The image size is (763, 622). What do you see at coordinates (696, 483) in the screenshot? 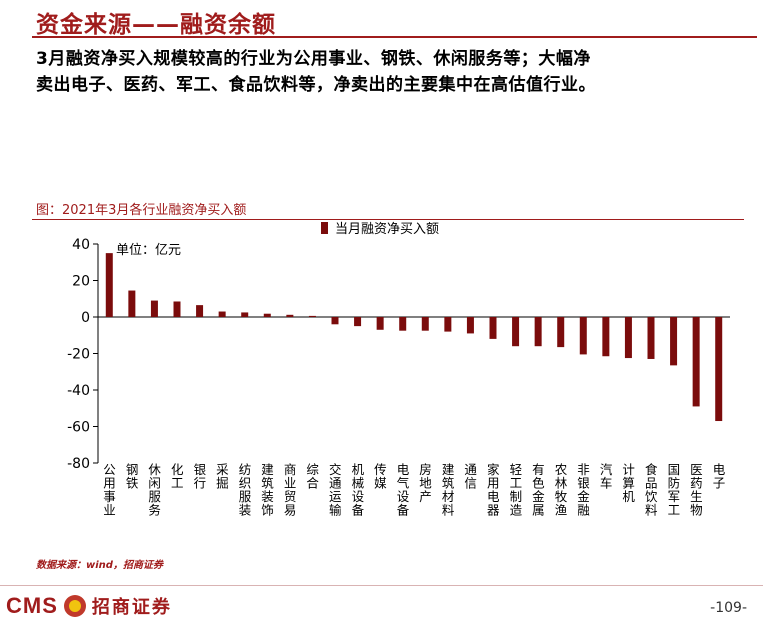
I see `x-tick-char: 药` at bounding box center [696, 483].